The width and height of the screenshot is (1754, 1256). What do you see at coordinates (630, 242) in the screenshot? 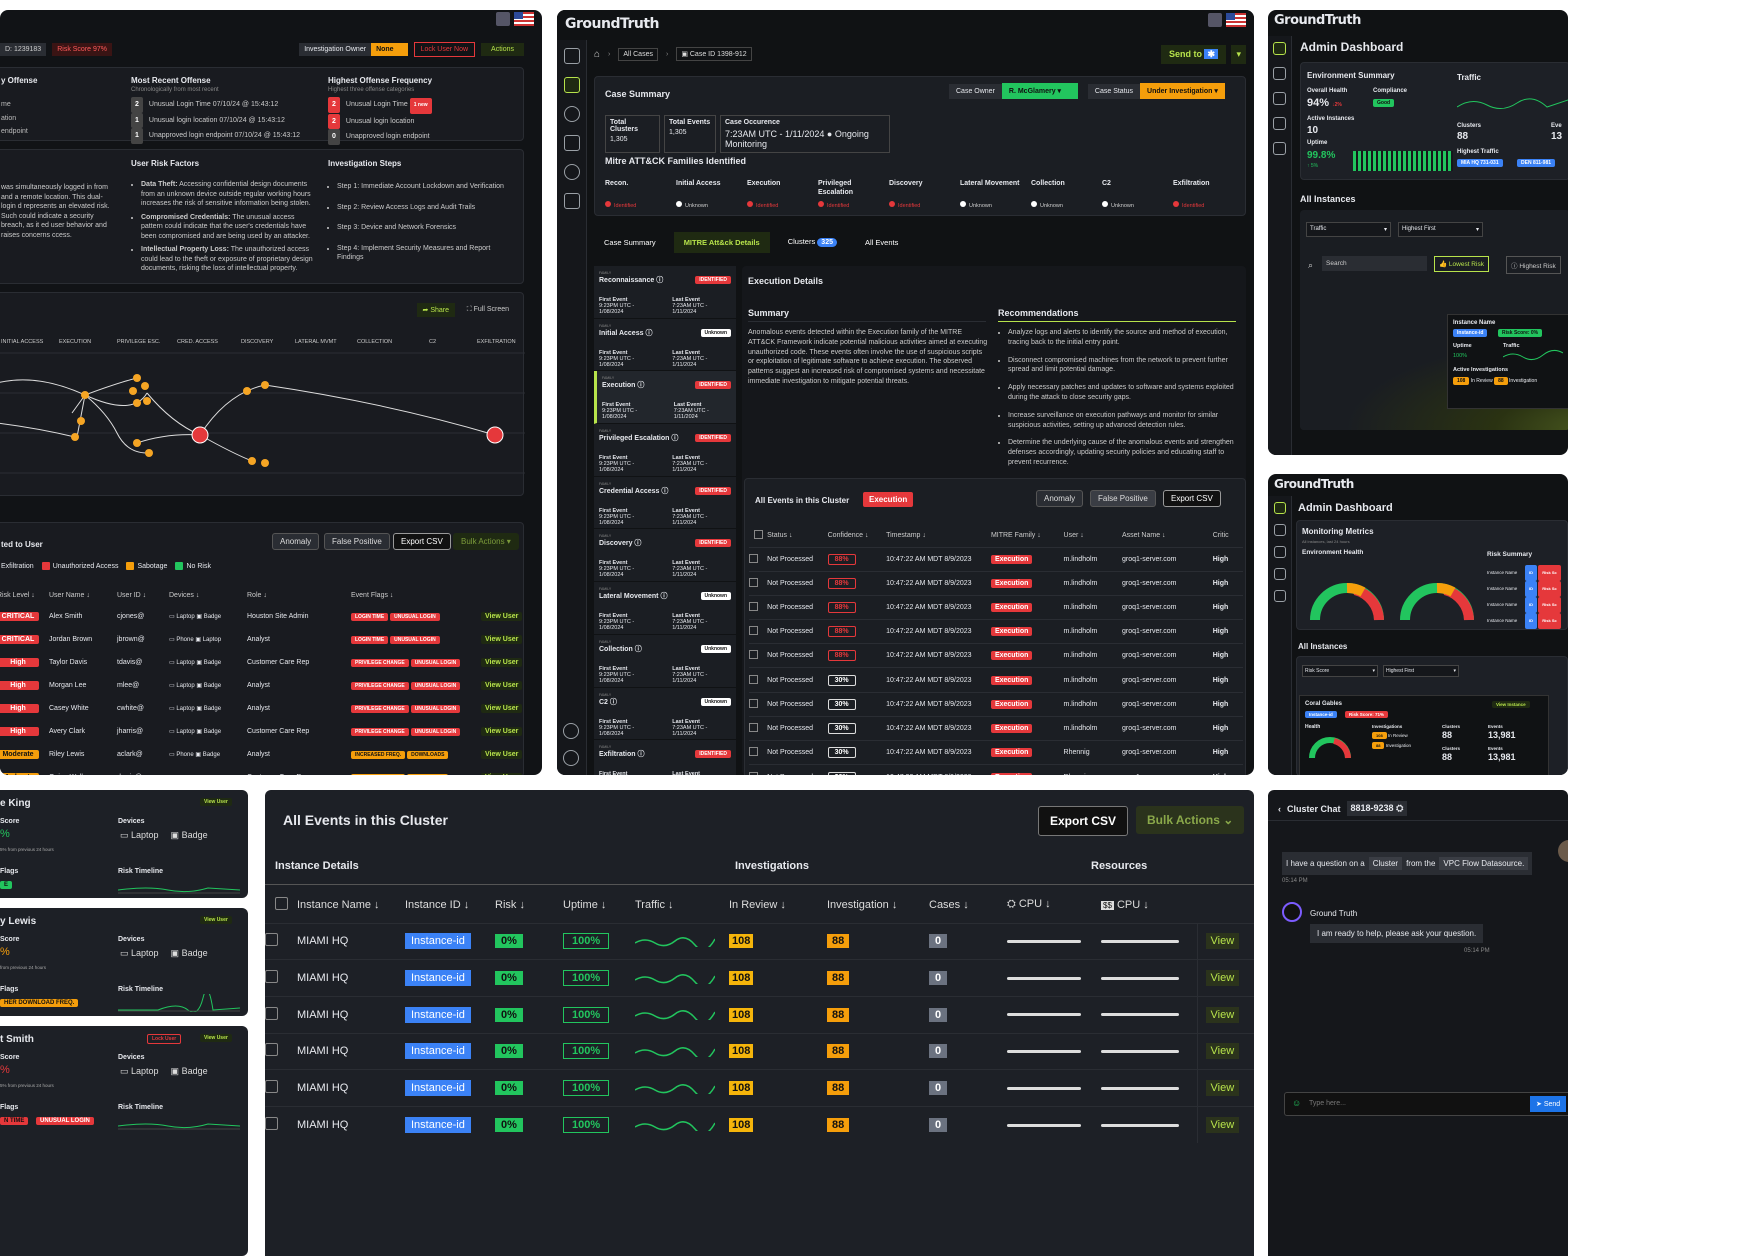
I see `tab-0: Case Summary` at bounding box center [630, 242].